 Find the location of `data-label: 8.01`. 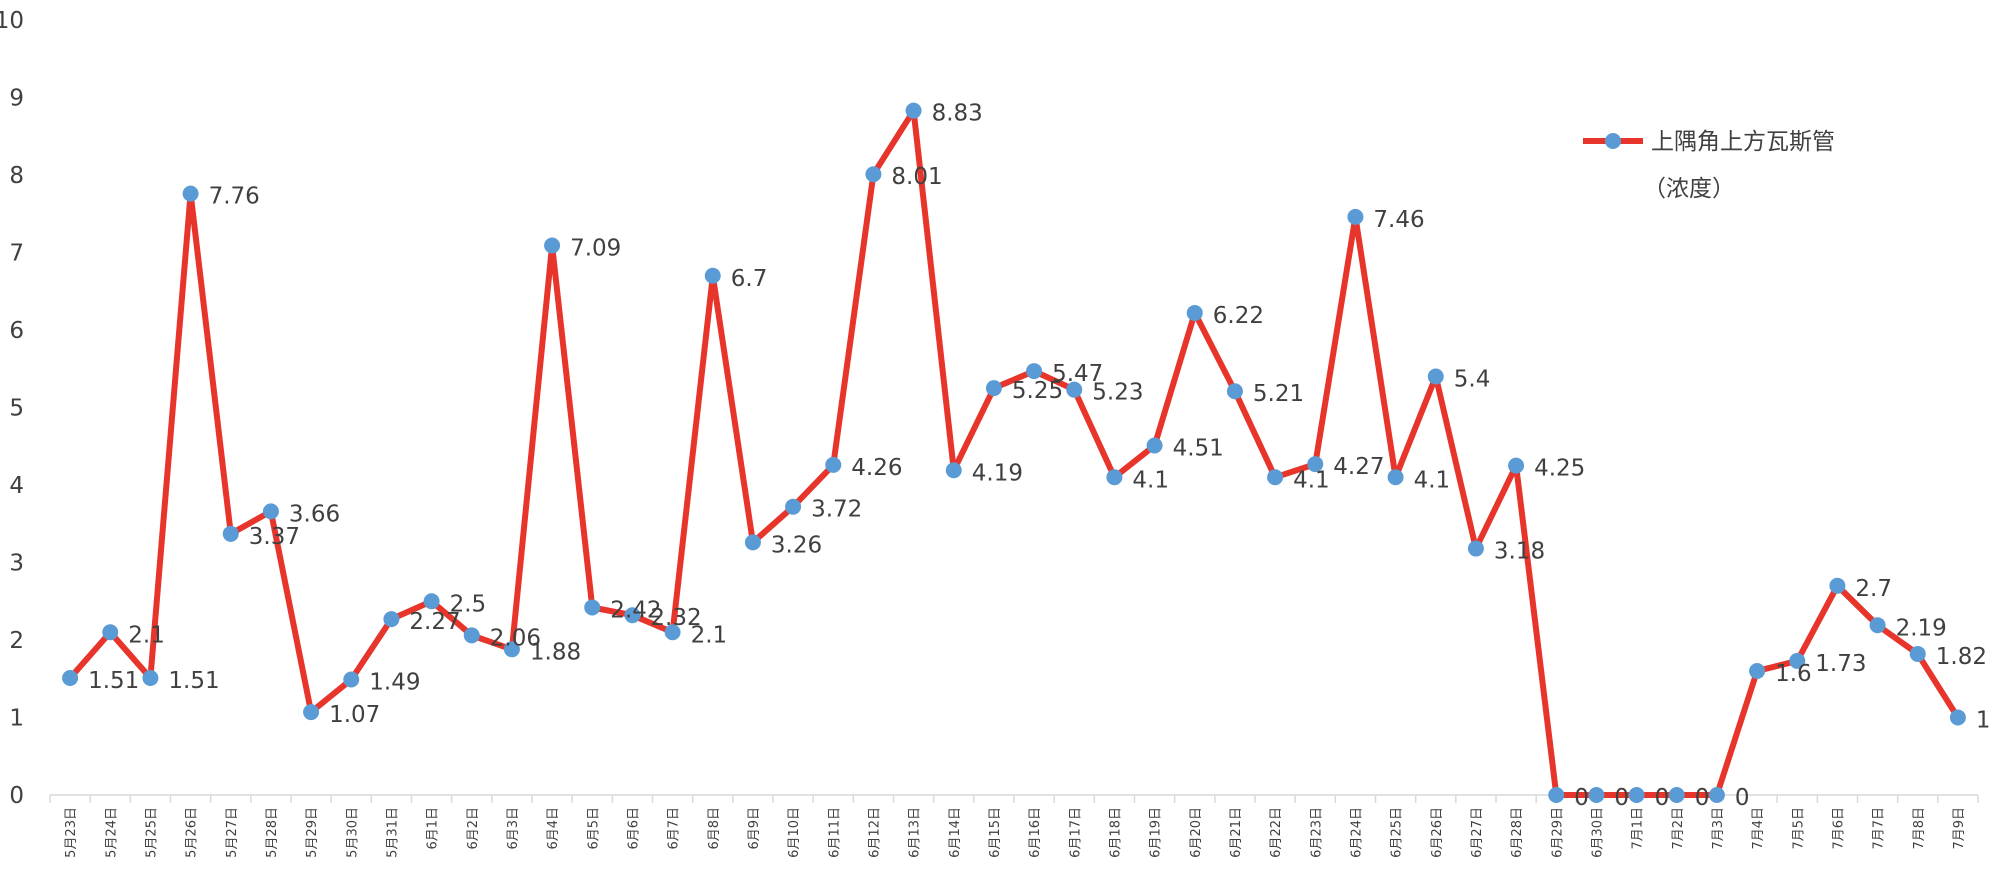

data-label: 8.01 is located at coordinates (916, 177).